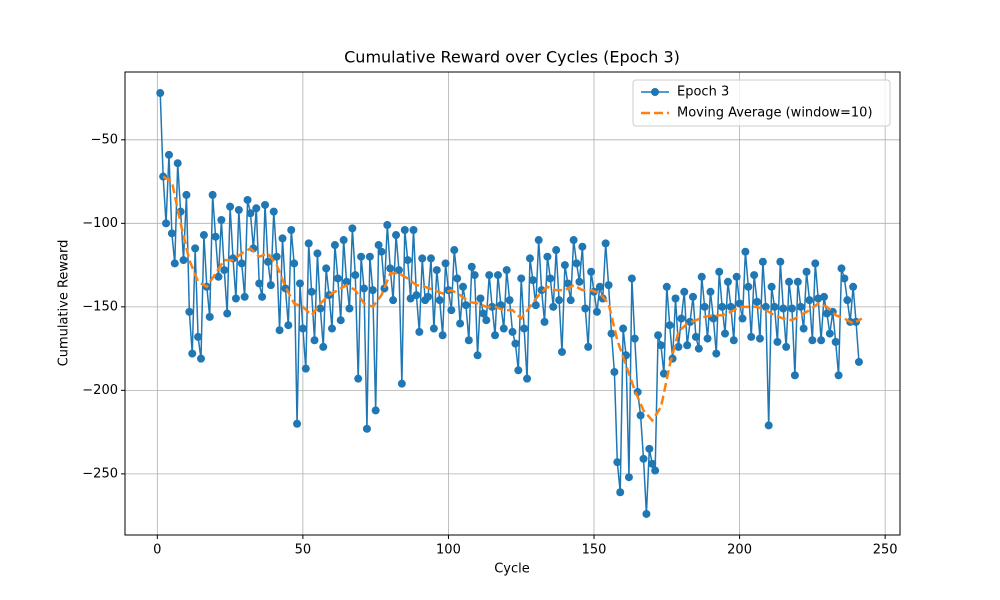  Describe the element at coordinates (775, 113) in the screenshot. I see `legend-label: Moving Average (window=10)` at that location.